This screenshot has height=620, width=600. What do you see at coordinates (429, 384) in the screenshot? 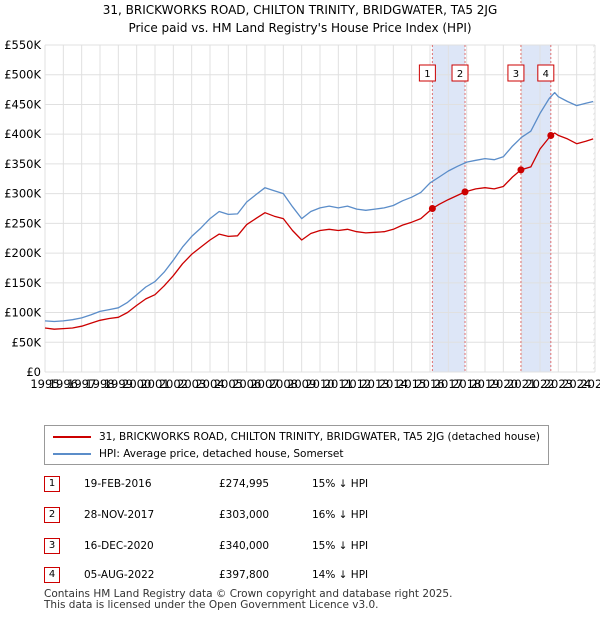
I see `x-tick-label: 2016` at bounding box center [429, 384].